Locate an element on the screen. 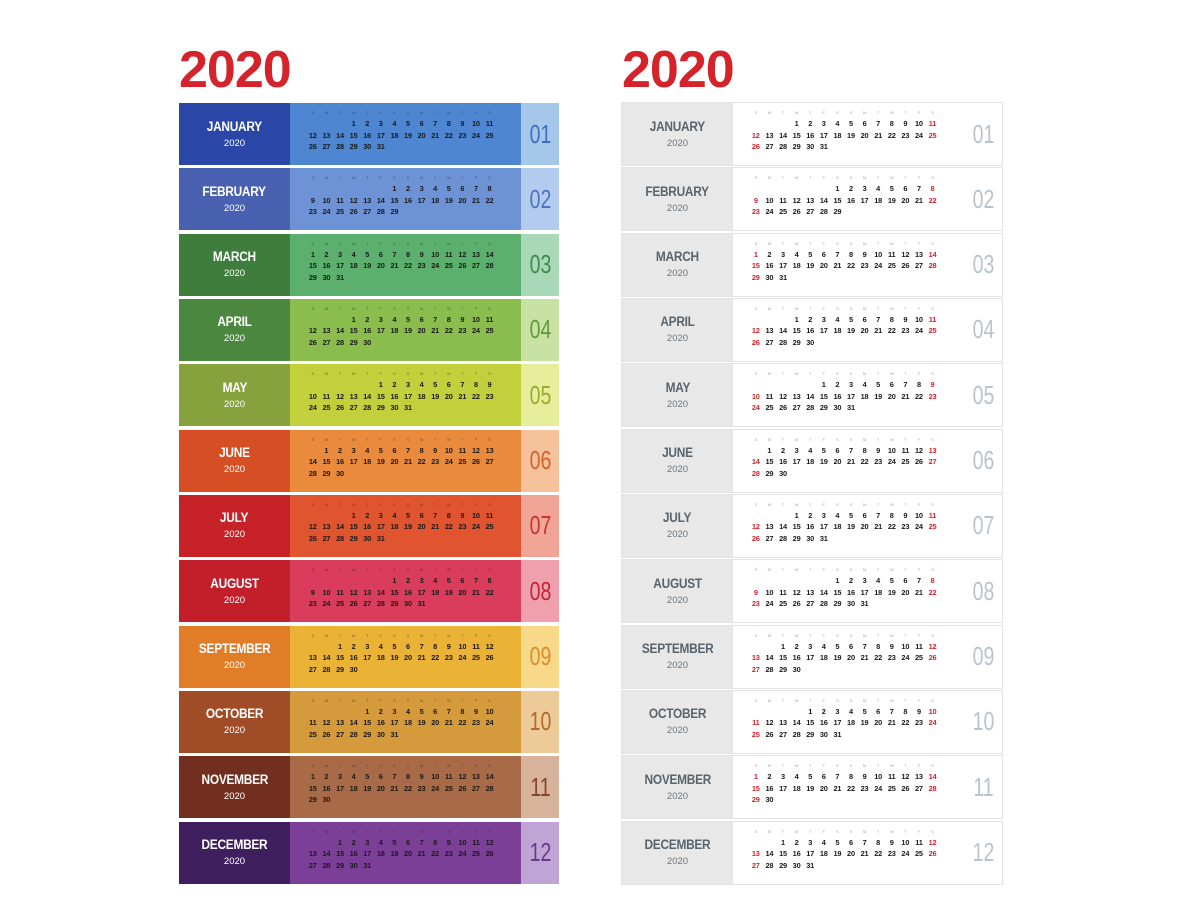  day-cell: 3 is located at coordinates (864, 581).